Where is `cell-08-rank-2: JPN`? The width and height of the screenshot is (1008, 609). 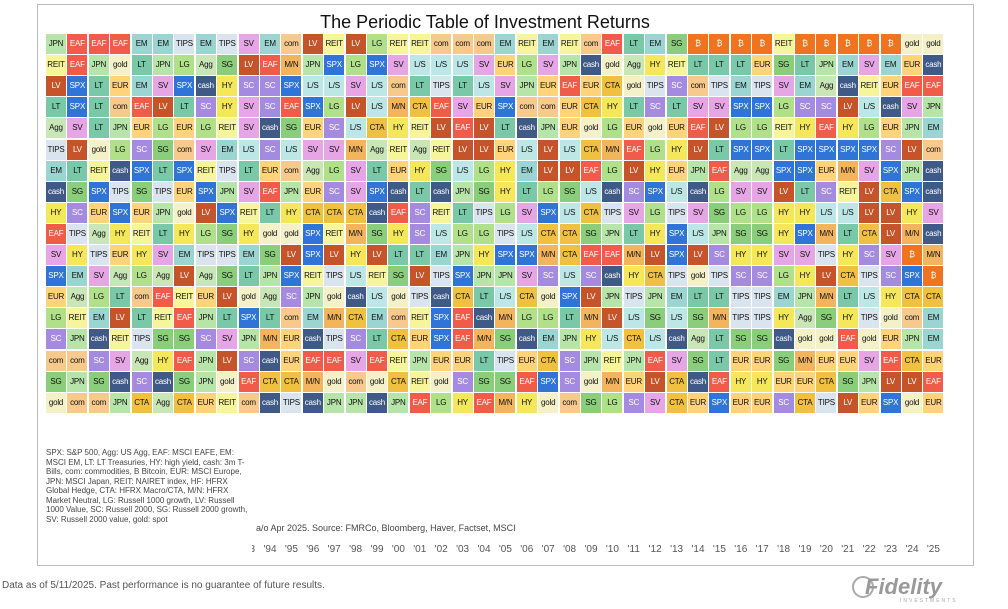 cell-08-rank-2: JPN is located at coordinates (569, 65).